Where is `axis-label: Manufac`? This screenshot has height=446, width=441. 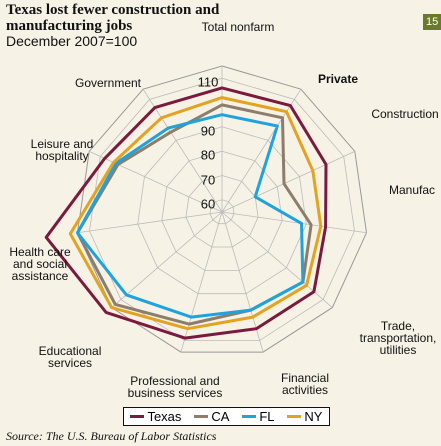 axis-label: Manufac is located at coordinates (412, 190).